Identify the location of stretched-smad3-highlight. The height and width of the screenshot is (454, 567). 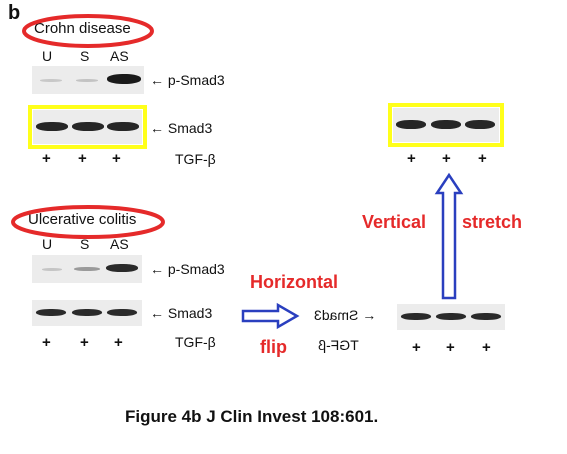
(446, 125).